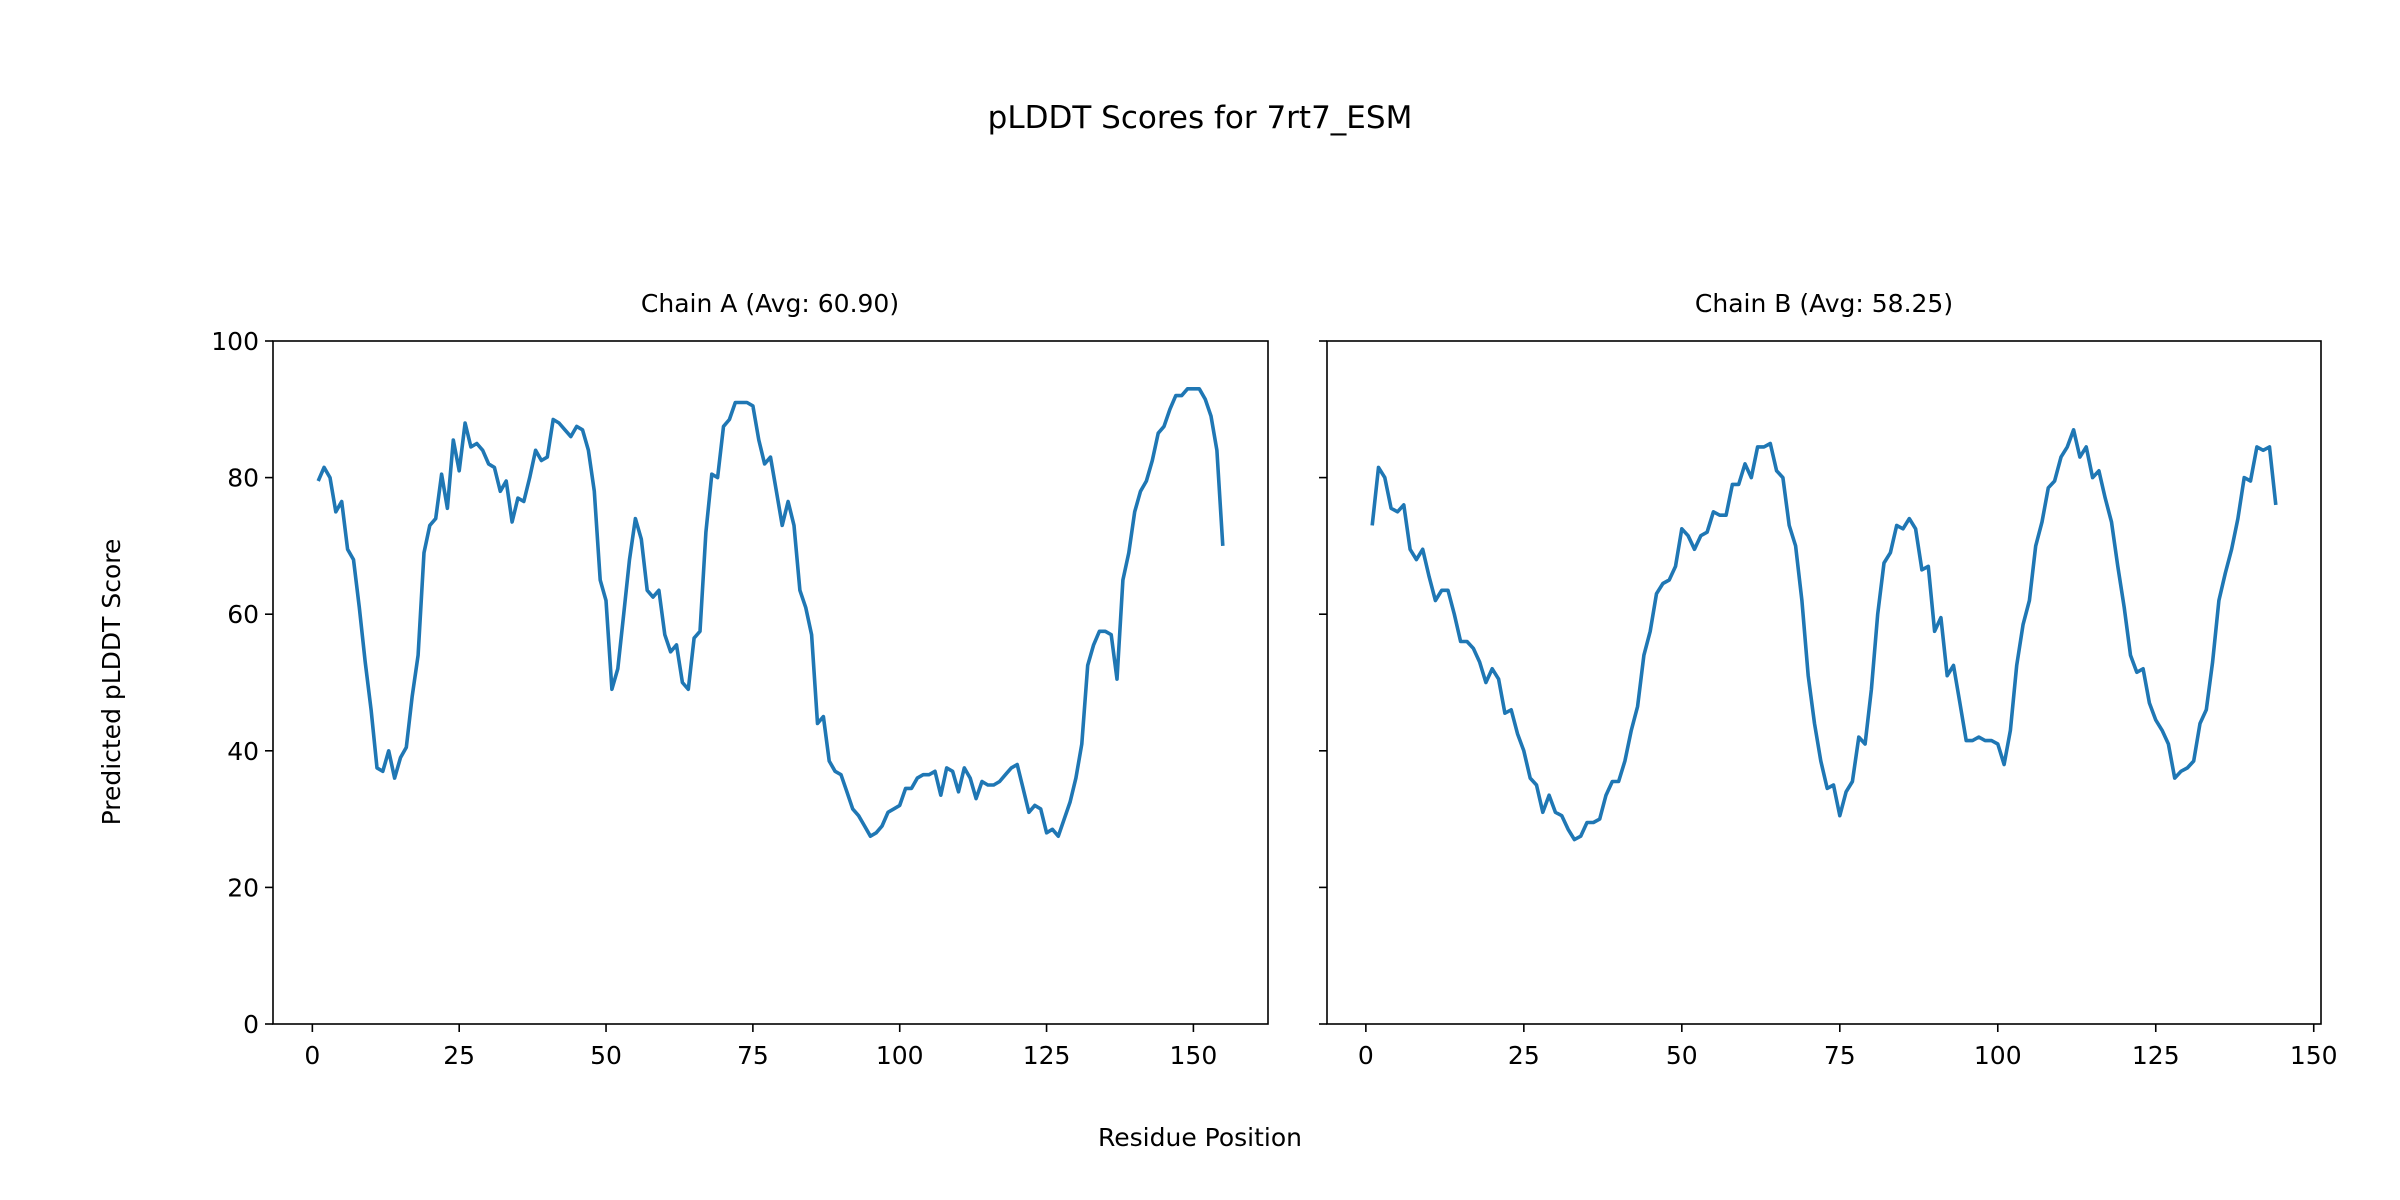  Describe the element at coordinates (2156, 1055) in the screenshot. I see `panel-b-x-tick-label: 125` at that location.